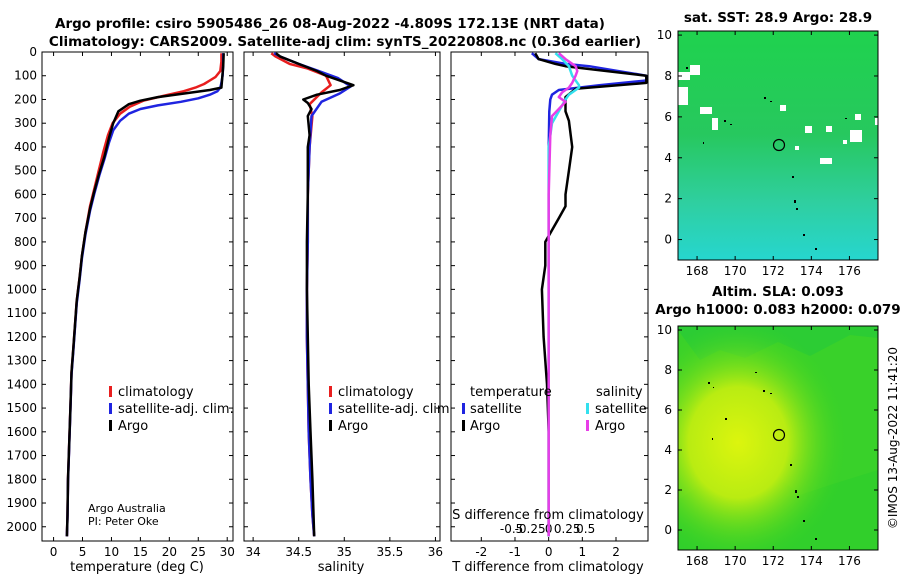 Image resolution: width=900 pixels, height=580 pixels. I want to click on sla-map-box, so click(778, 438).